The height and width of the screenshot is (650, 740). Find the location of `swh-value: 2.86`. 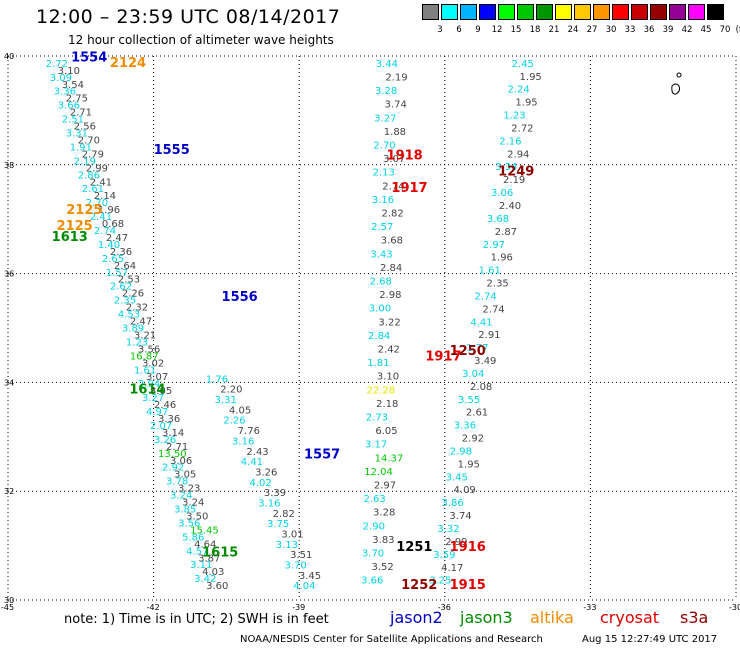

swh-value: 2.86 is located at coordinates (89, 175).